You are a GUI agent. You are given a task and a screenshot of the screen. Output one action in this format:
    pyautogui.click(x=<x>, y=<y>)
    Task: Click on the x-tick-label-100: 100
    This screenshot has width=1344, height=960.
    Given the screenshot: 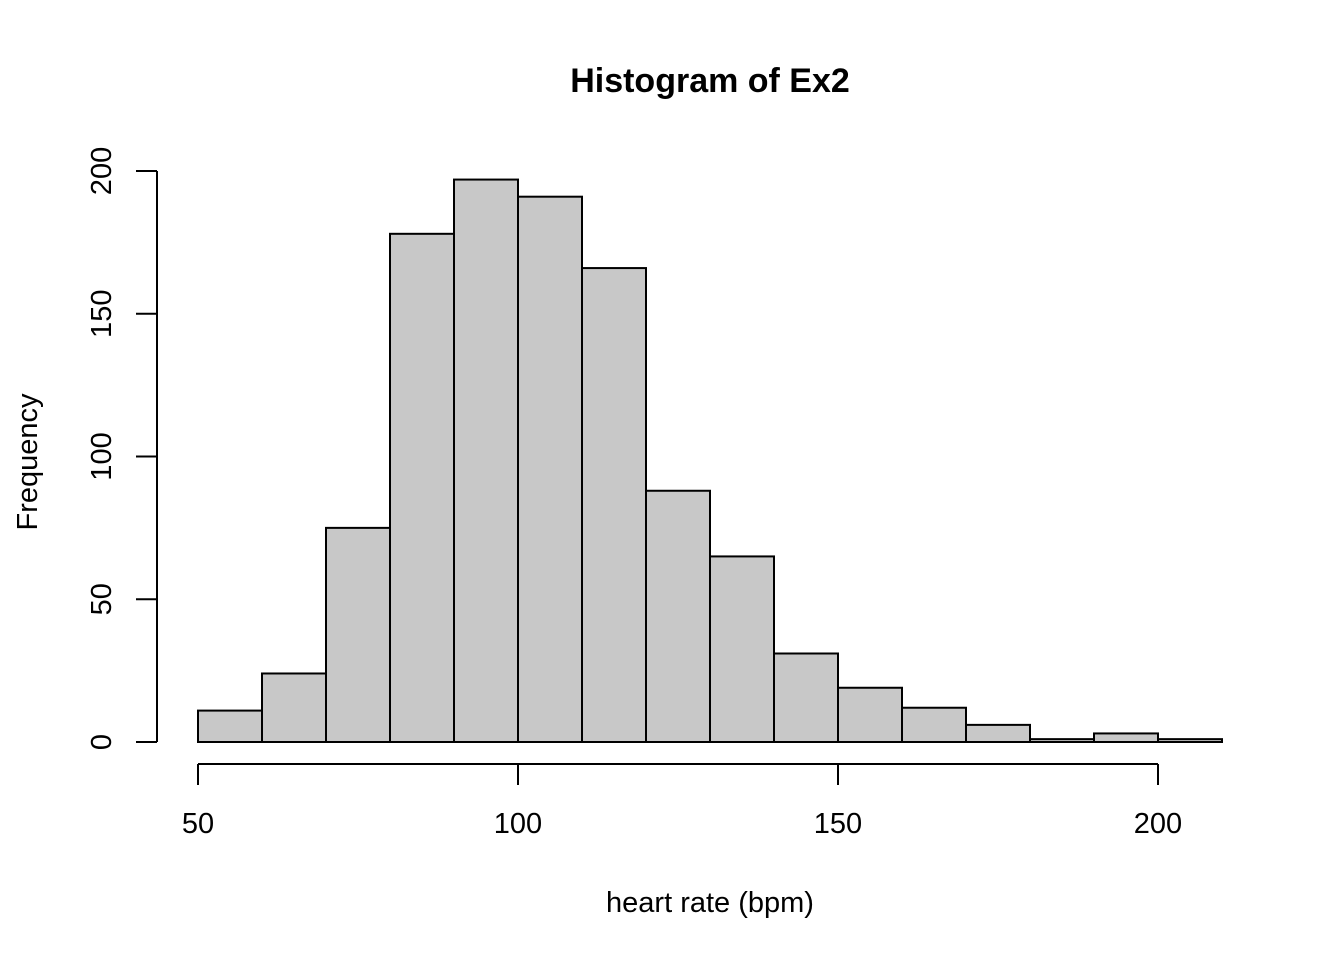 What is the action you would take?
    pyautogui.click(x=518, y=824)
    